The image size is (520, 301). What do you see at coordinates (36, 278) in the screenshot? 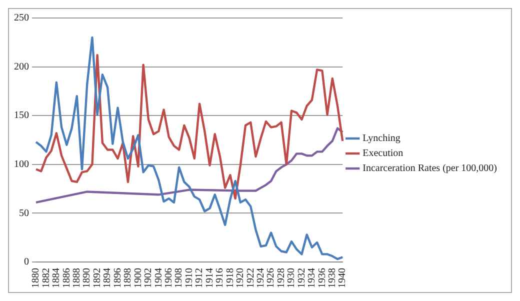
I see `x-tick-label: 1880` at bounding box center [36, 278].